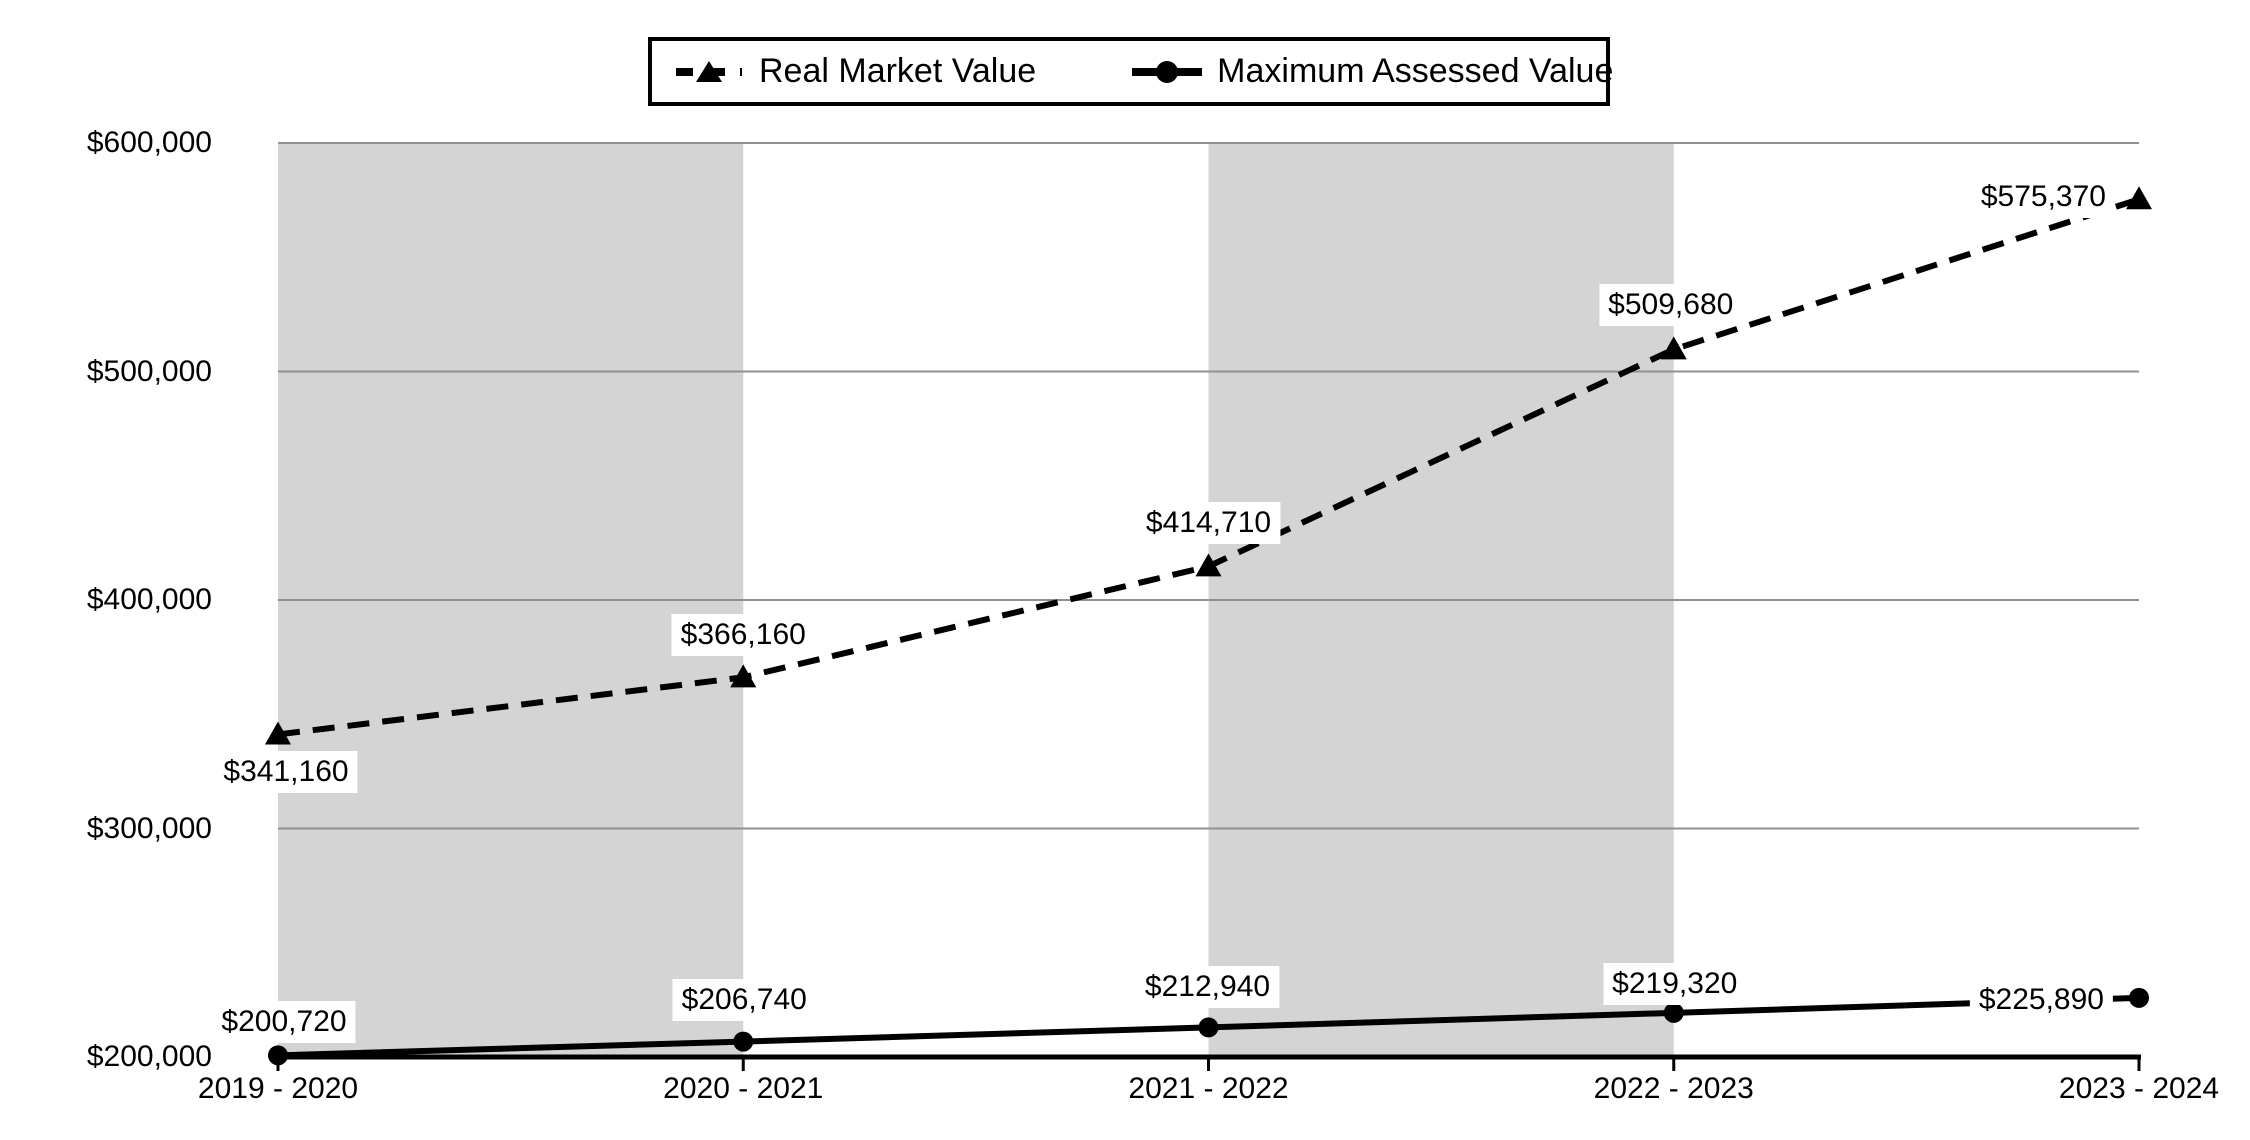  What do you see at coordinates (2041, 999) in the screenshot?
I see `data-label-mav-2023: $225,890` at bounding box center [2041, 999].